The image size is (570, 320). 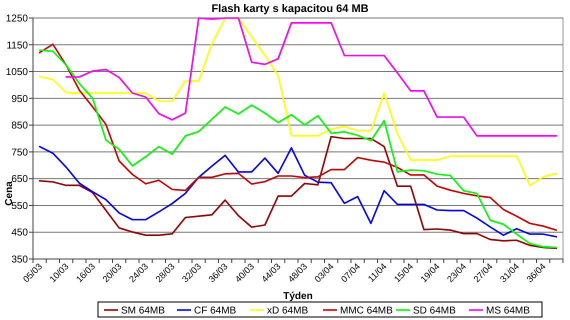 What do you see at coordinates (367, 311) in the screenshot?
I see `legend-label: MMC 64MB` at bounding box center [367, 311].